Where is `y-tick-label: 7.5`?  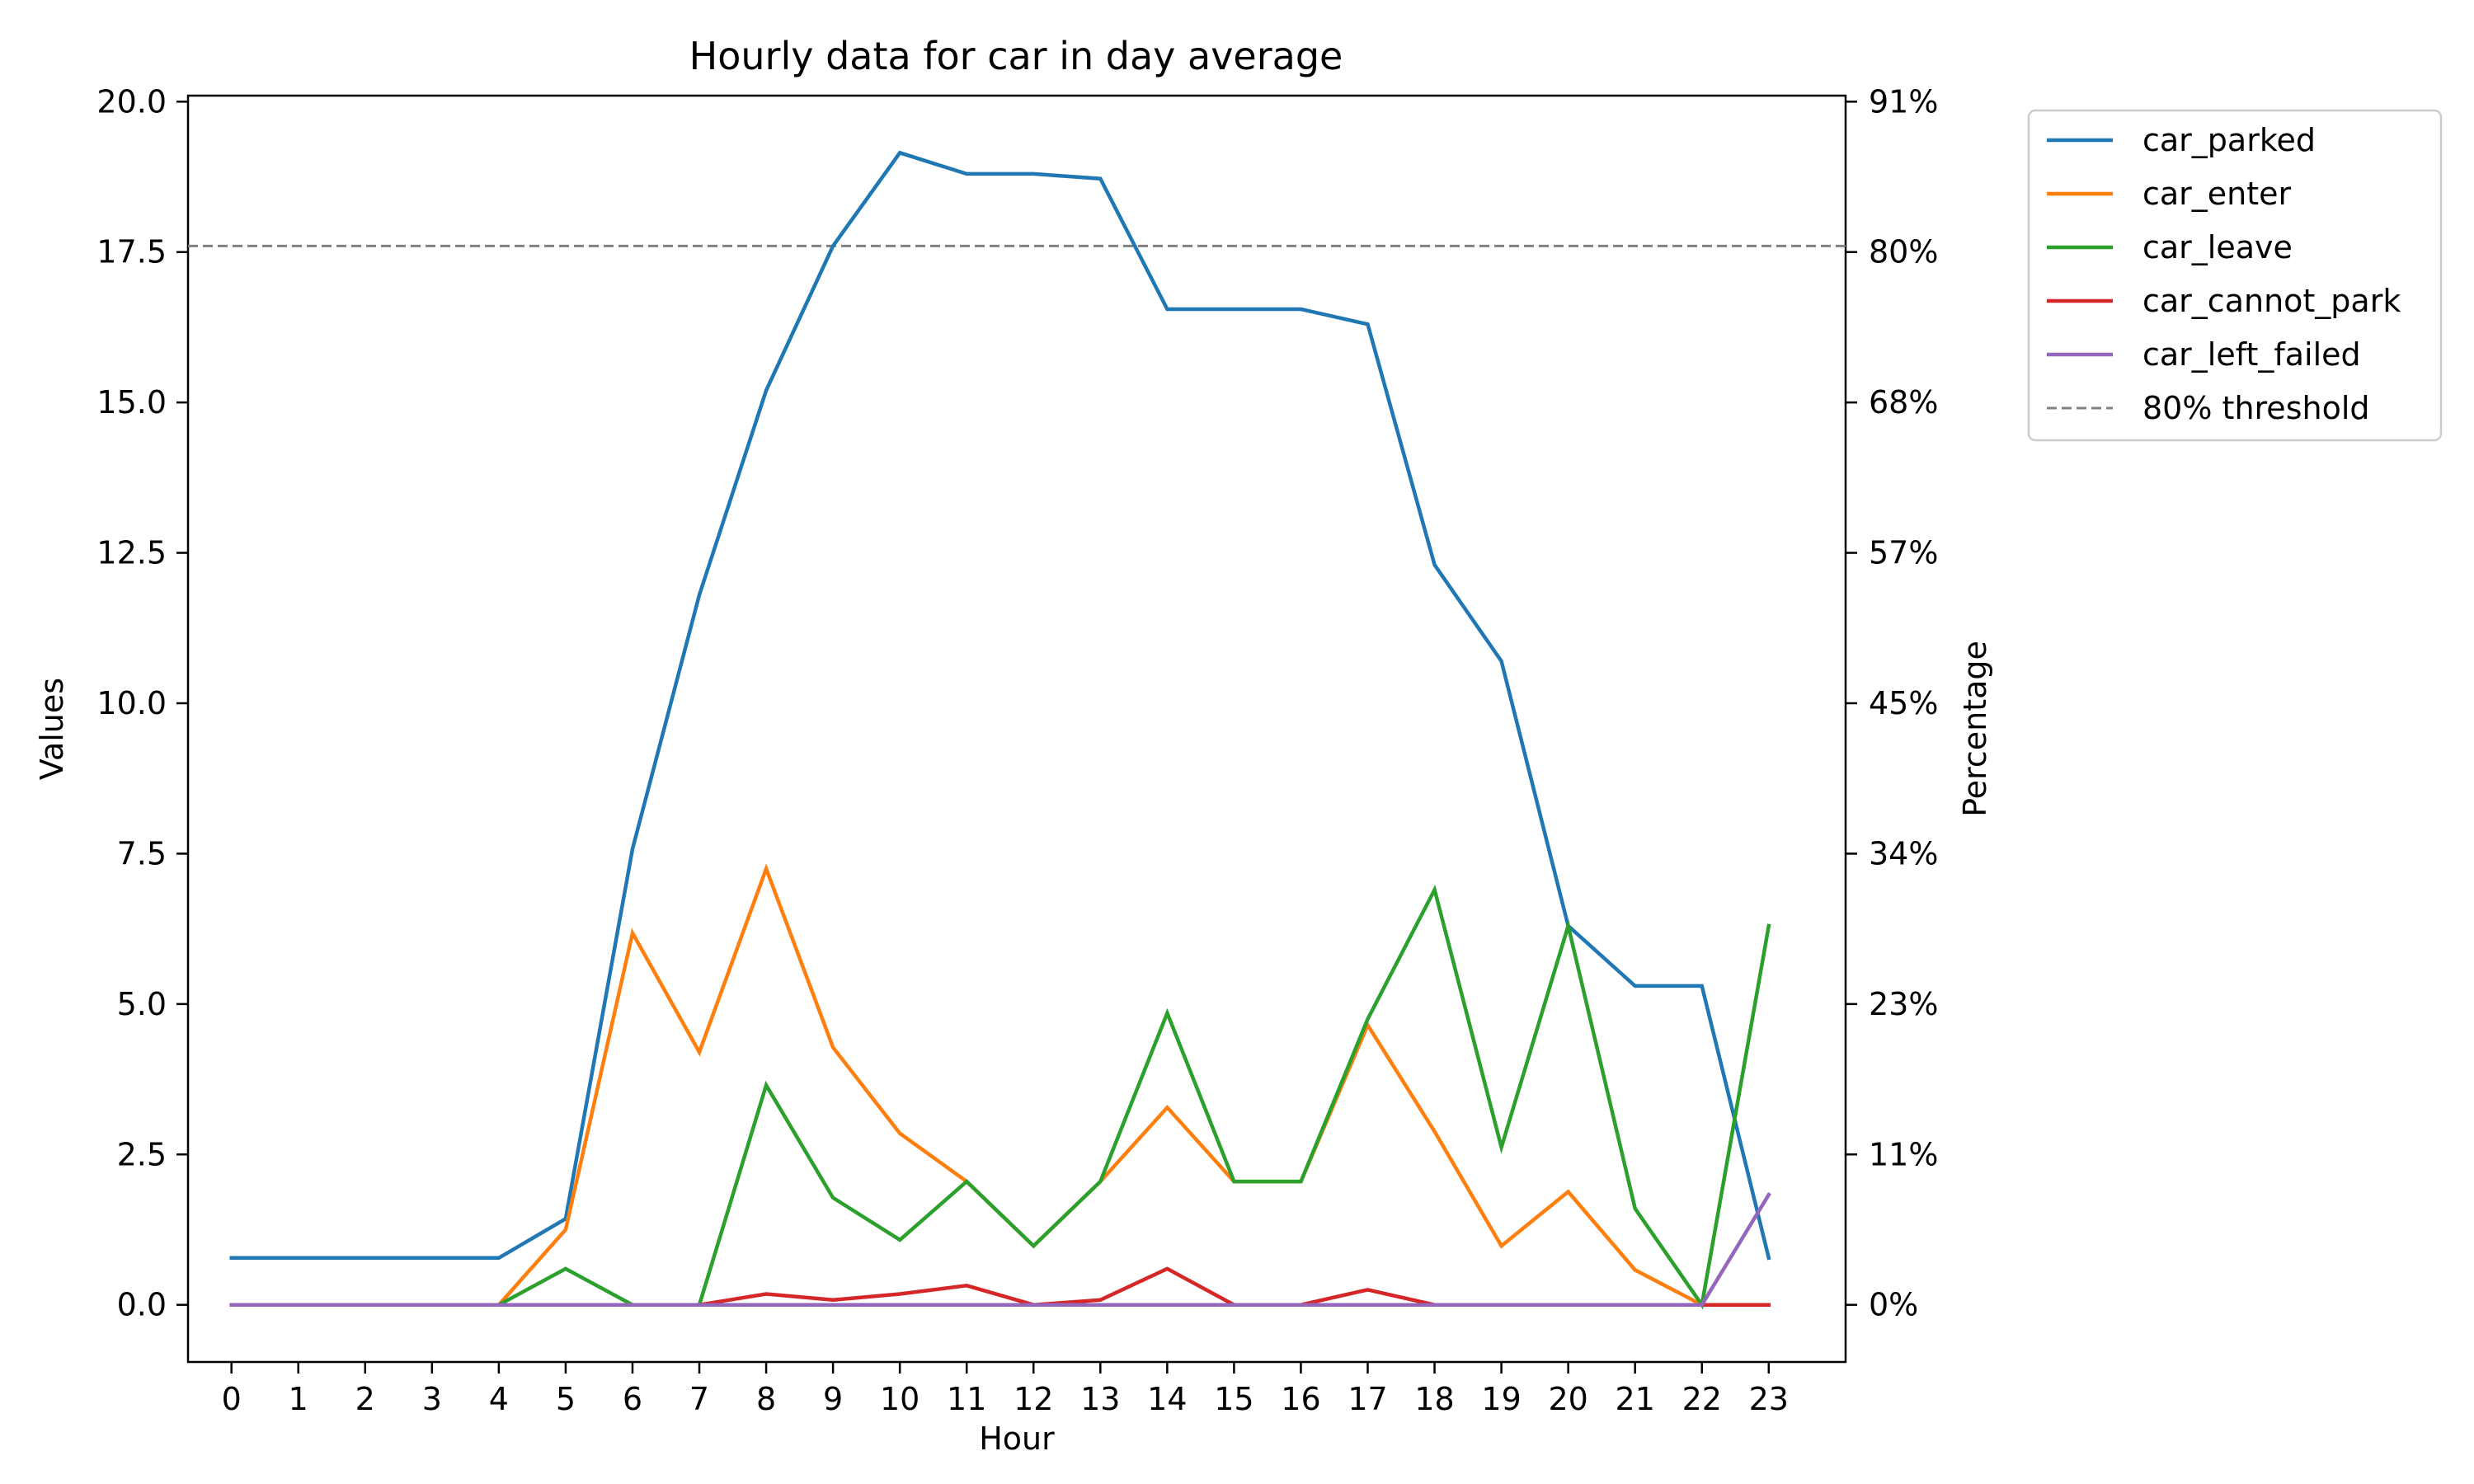 y-tick-label: 7.5 is located at coordinates (142, 853).